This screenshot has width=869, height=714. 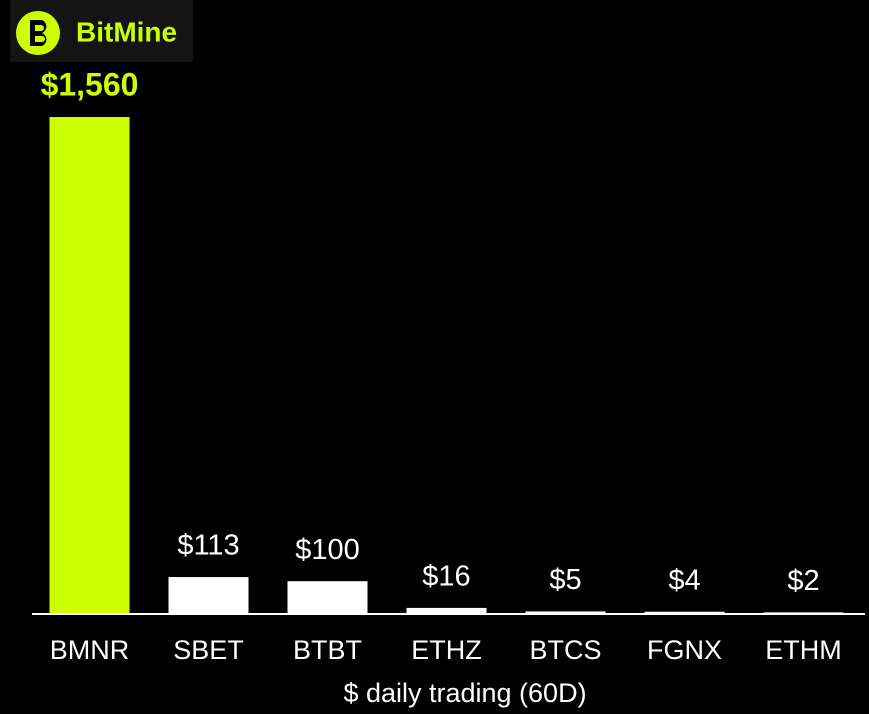 What do you see at coordinates (90, 84) in the screenshot?
I see `value-label: $1,560` at bounding box center [90, 84].